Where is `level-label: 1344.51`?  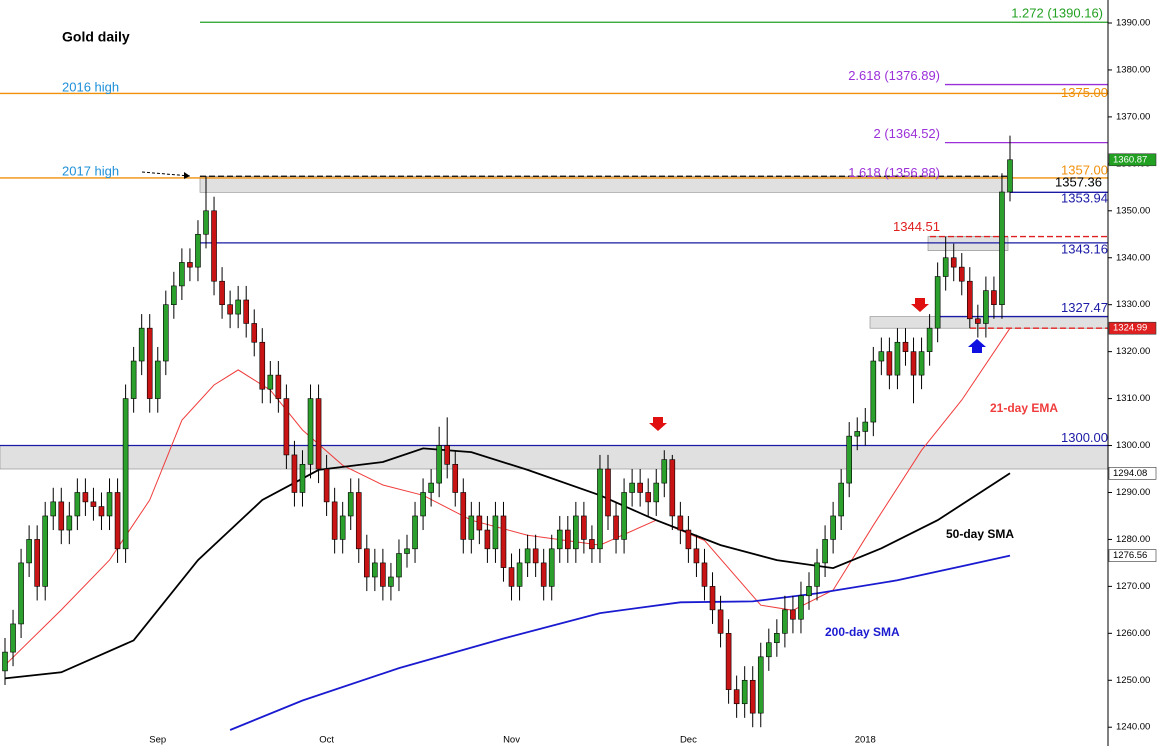
level-label: 1344.51 is located at coordinates (916, 226).